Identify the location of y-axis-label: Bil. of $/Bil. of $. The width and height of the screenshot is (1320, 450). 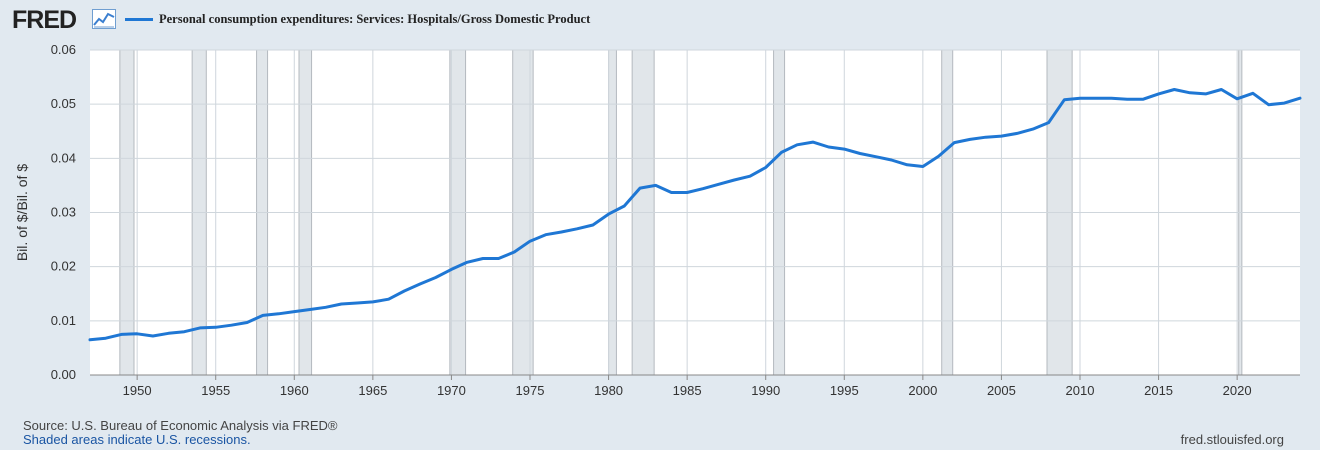
(22, 212).